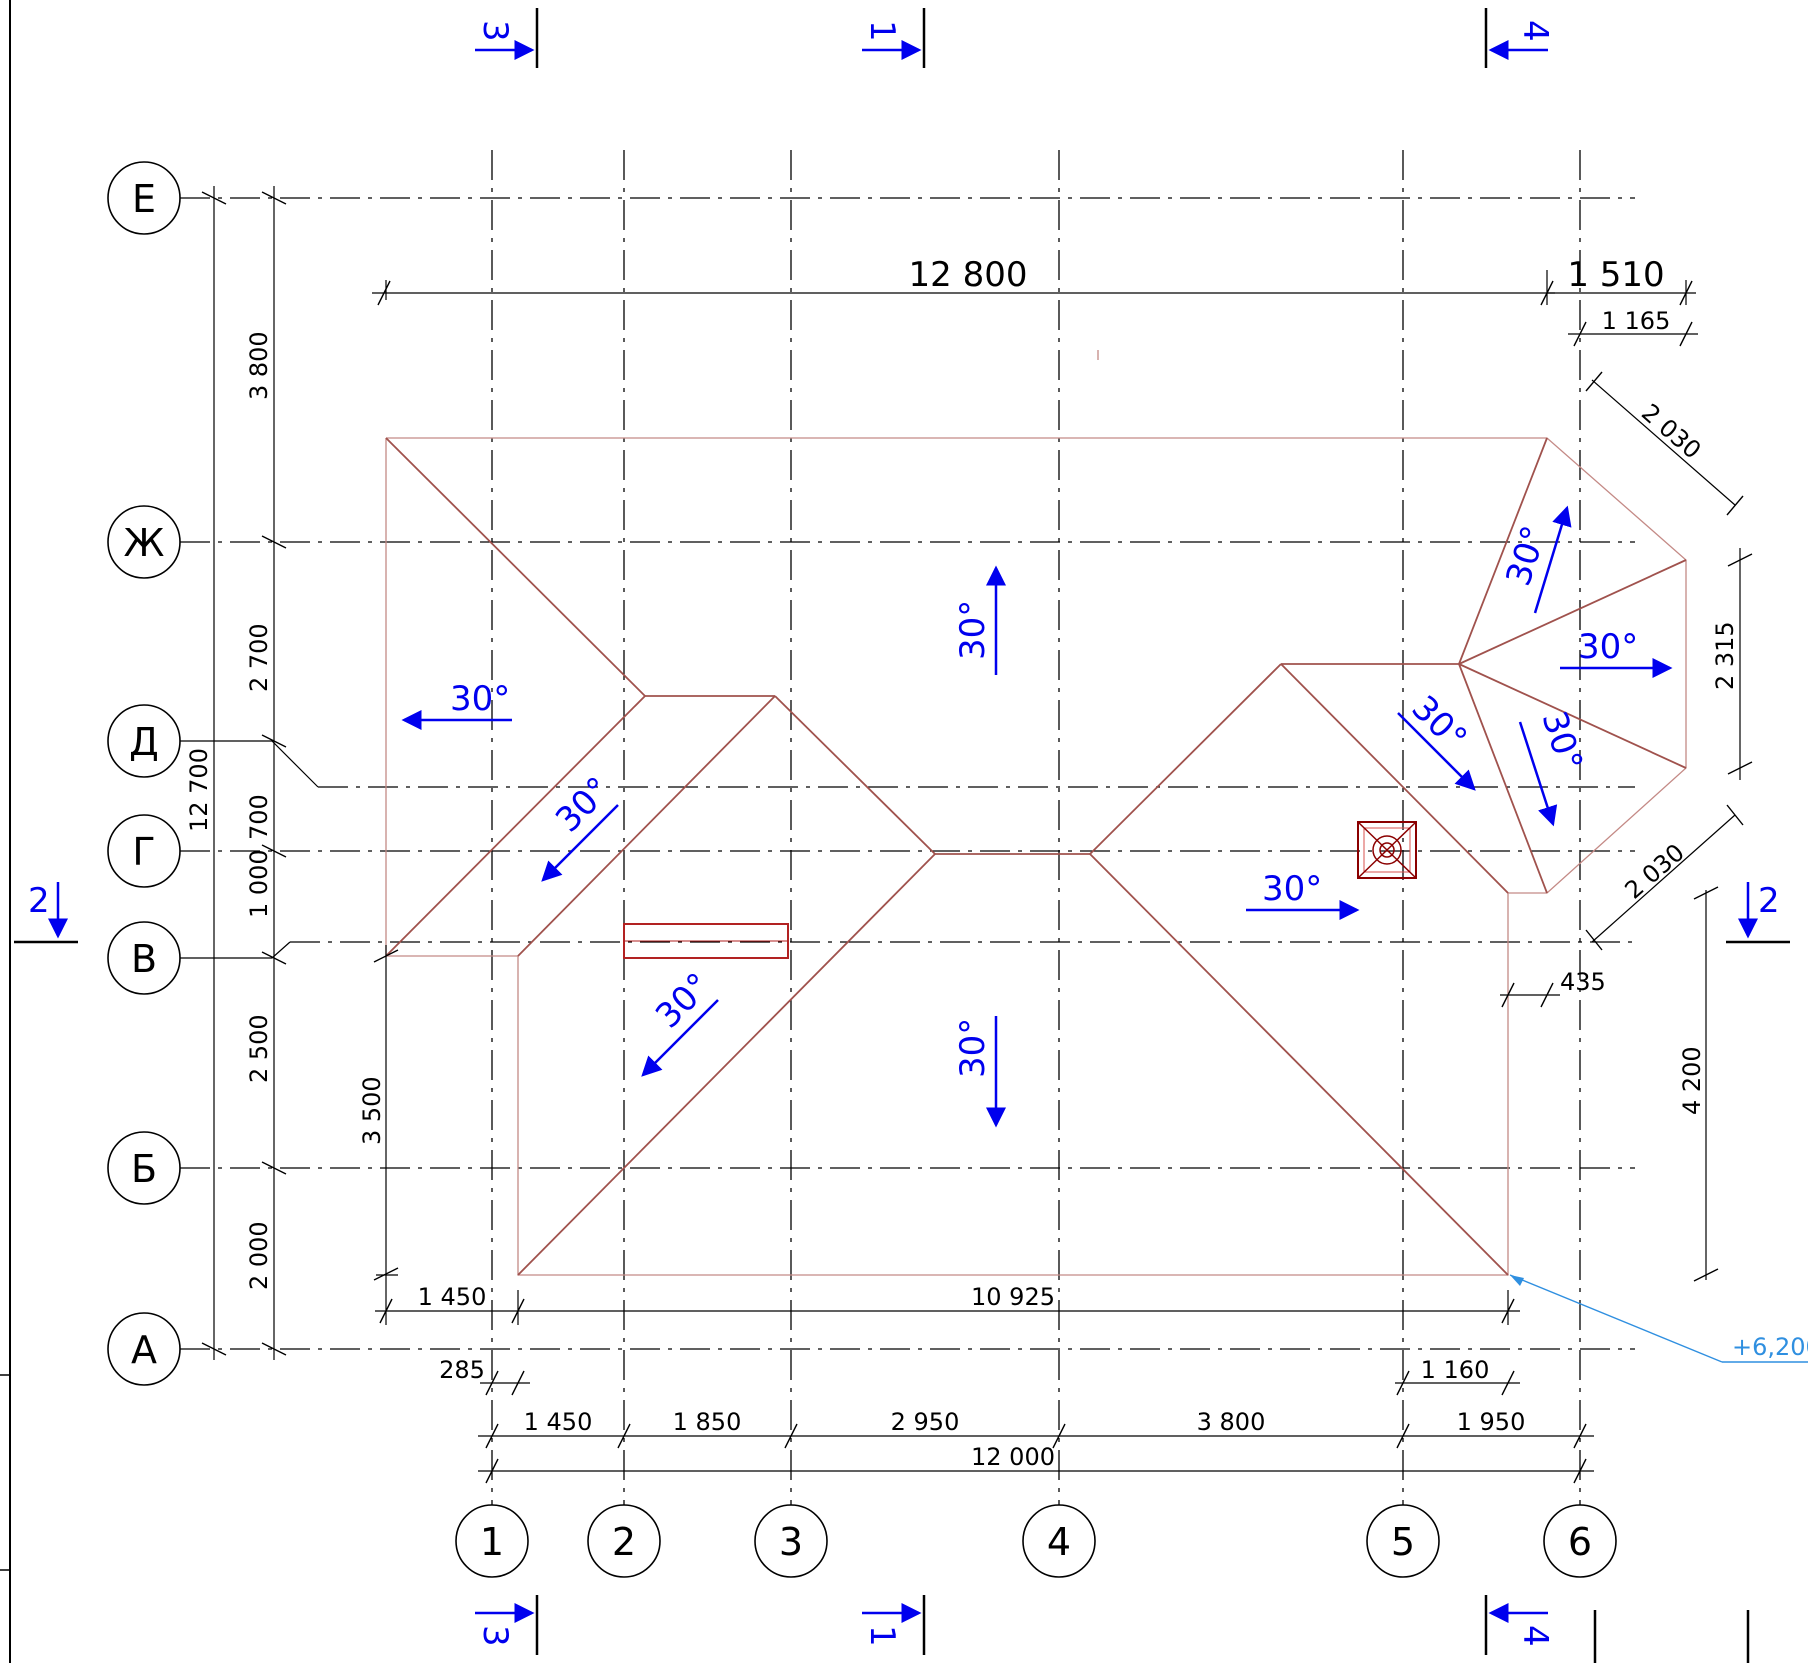 The width and height of the screenshot is (1808, 1663). Describe the element at coordinates (495, 1636) in the screenshot. I see `section-mark-3-bottom: 3` at that location.